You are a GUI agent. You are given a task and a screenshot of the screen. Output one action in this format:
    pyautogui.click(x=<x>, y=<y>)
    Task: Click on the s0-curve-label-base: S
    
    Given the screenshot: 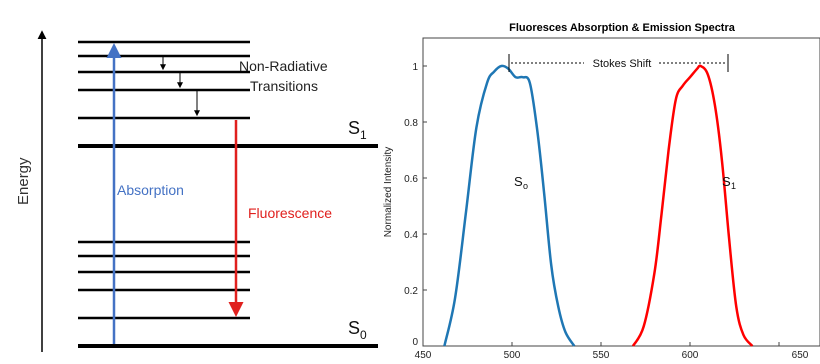 What is the action you would take?
    pyautogui.click(x=518, y=181)
    